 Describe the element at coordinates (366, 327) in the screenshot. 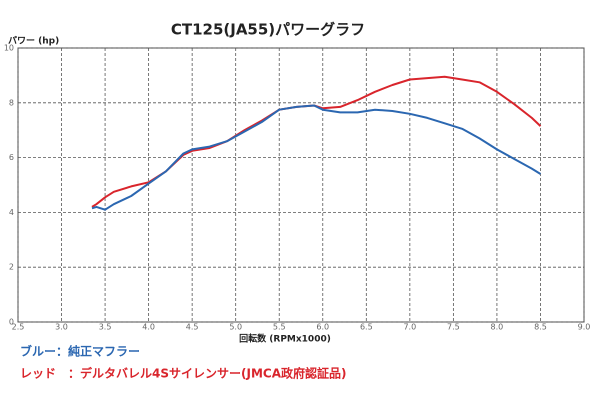

I see `x-tick-label: 6.5` at that location.